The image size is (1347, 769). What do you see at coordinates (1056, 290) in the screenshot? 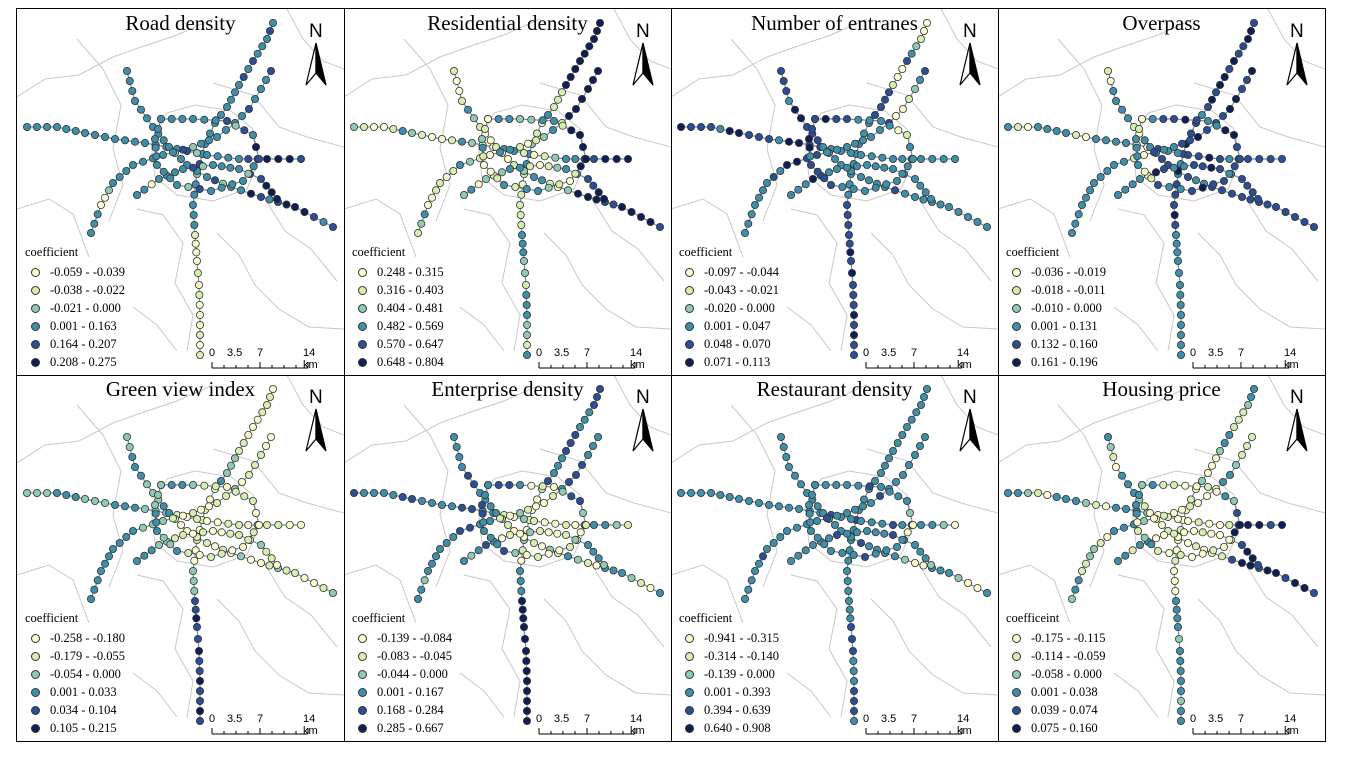
I see `legend-item: -0.018 - -0.011` at bounding box center [1056, 290].